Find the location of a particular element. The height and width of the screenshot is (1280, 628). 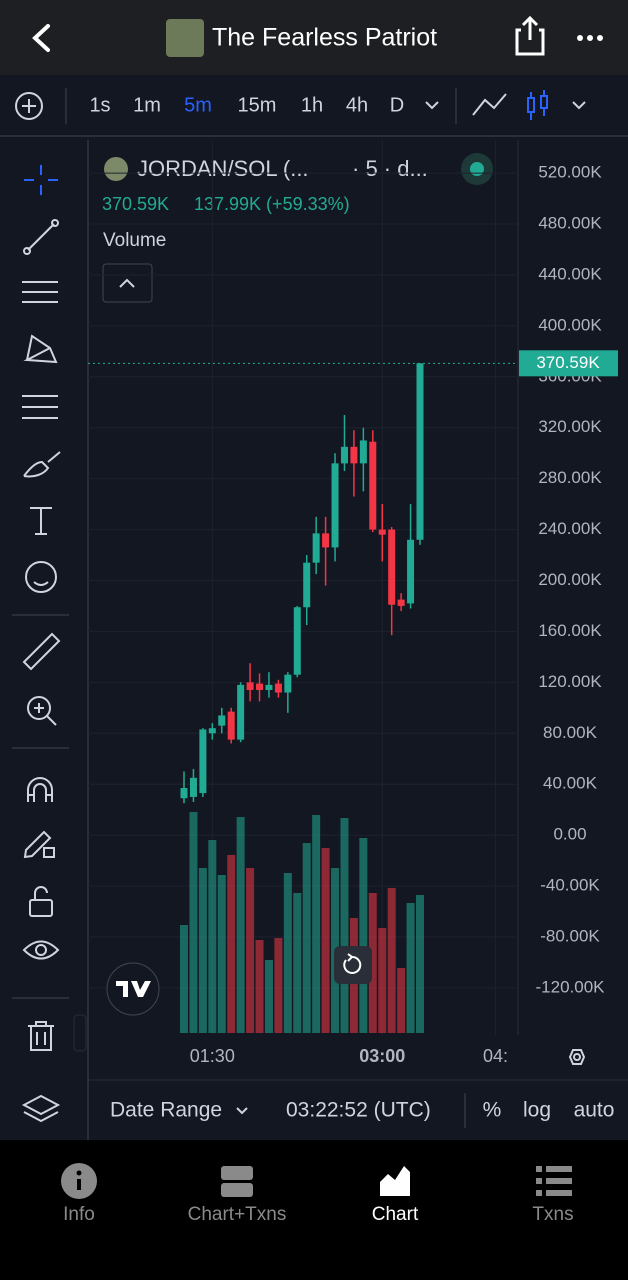

layers-tool is located at coordinates (41, 1108).